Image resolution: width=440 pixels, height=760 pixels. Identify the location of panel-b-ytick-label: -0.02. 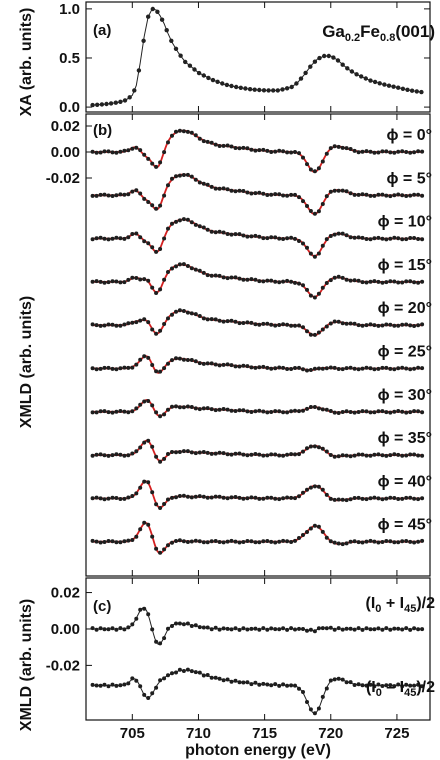
(63, 178).